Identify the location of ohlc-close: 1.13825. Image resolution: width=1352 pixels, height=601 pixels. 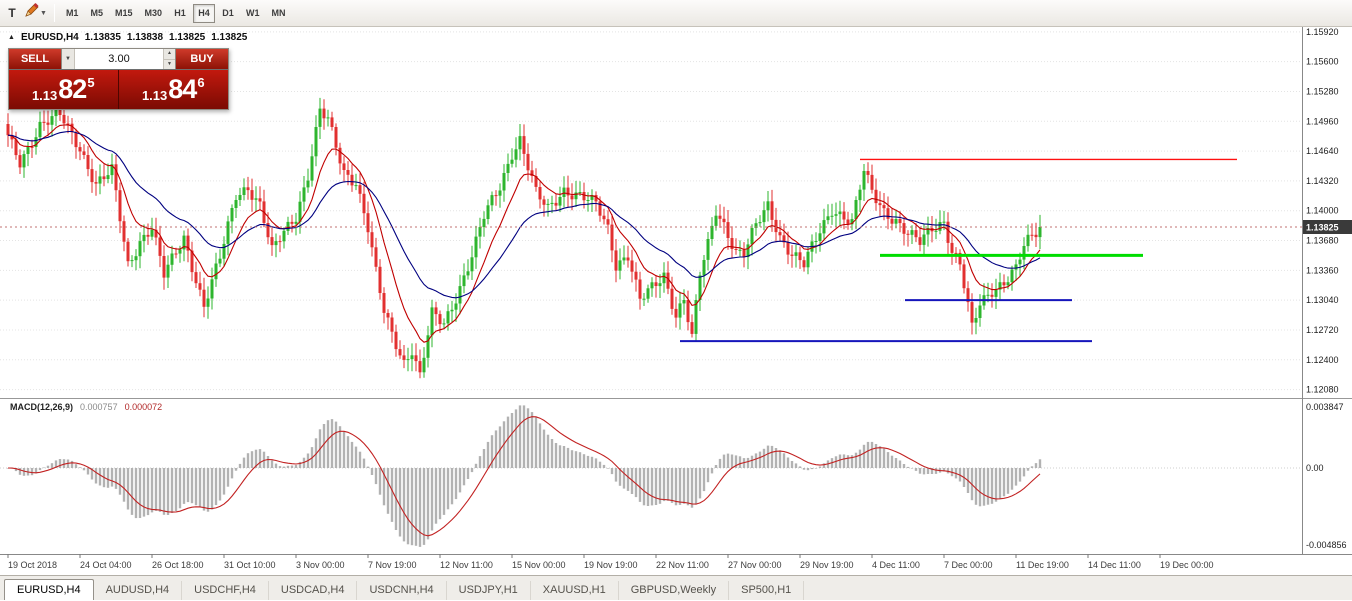
(229, 37).